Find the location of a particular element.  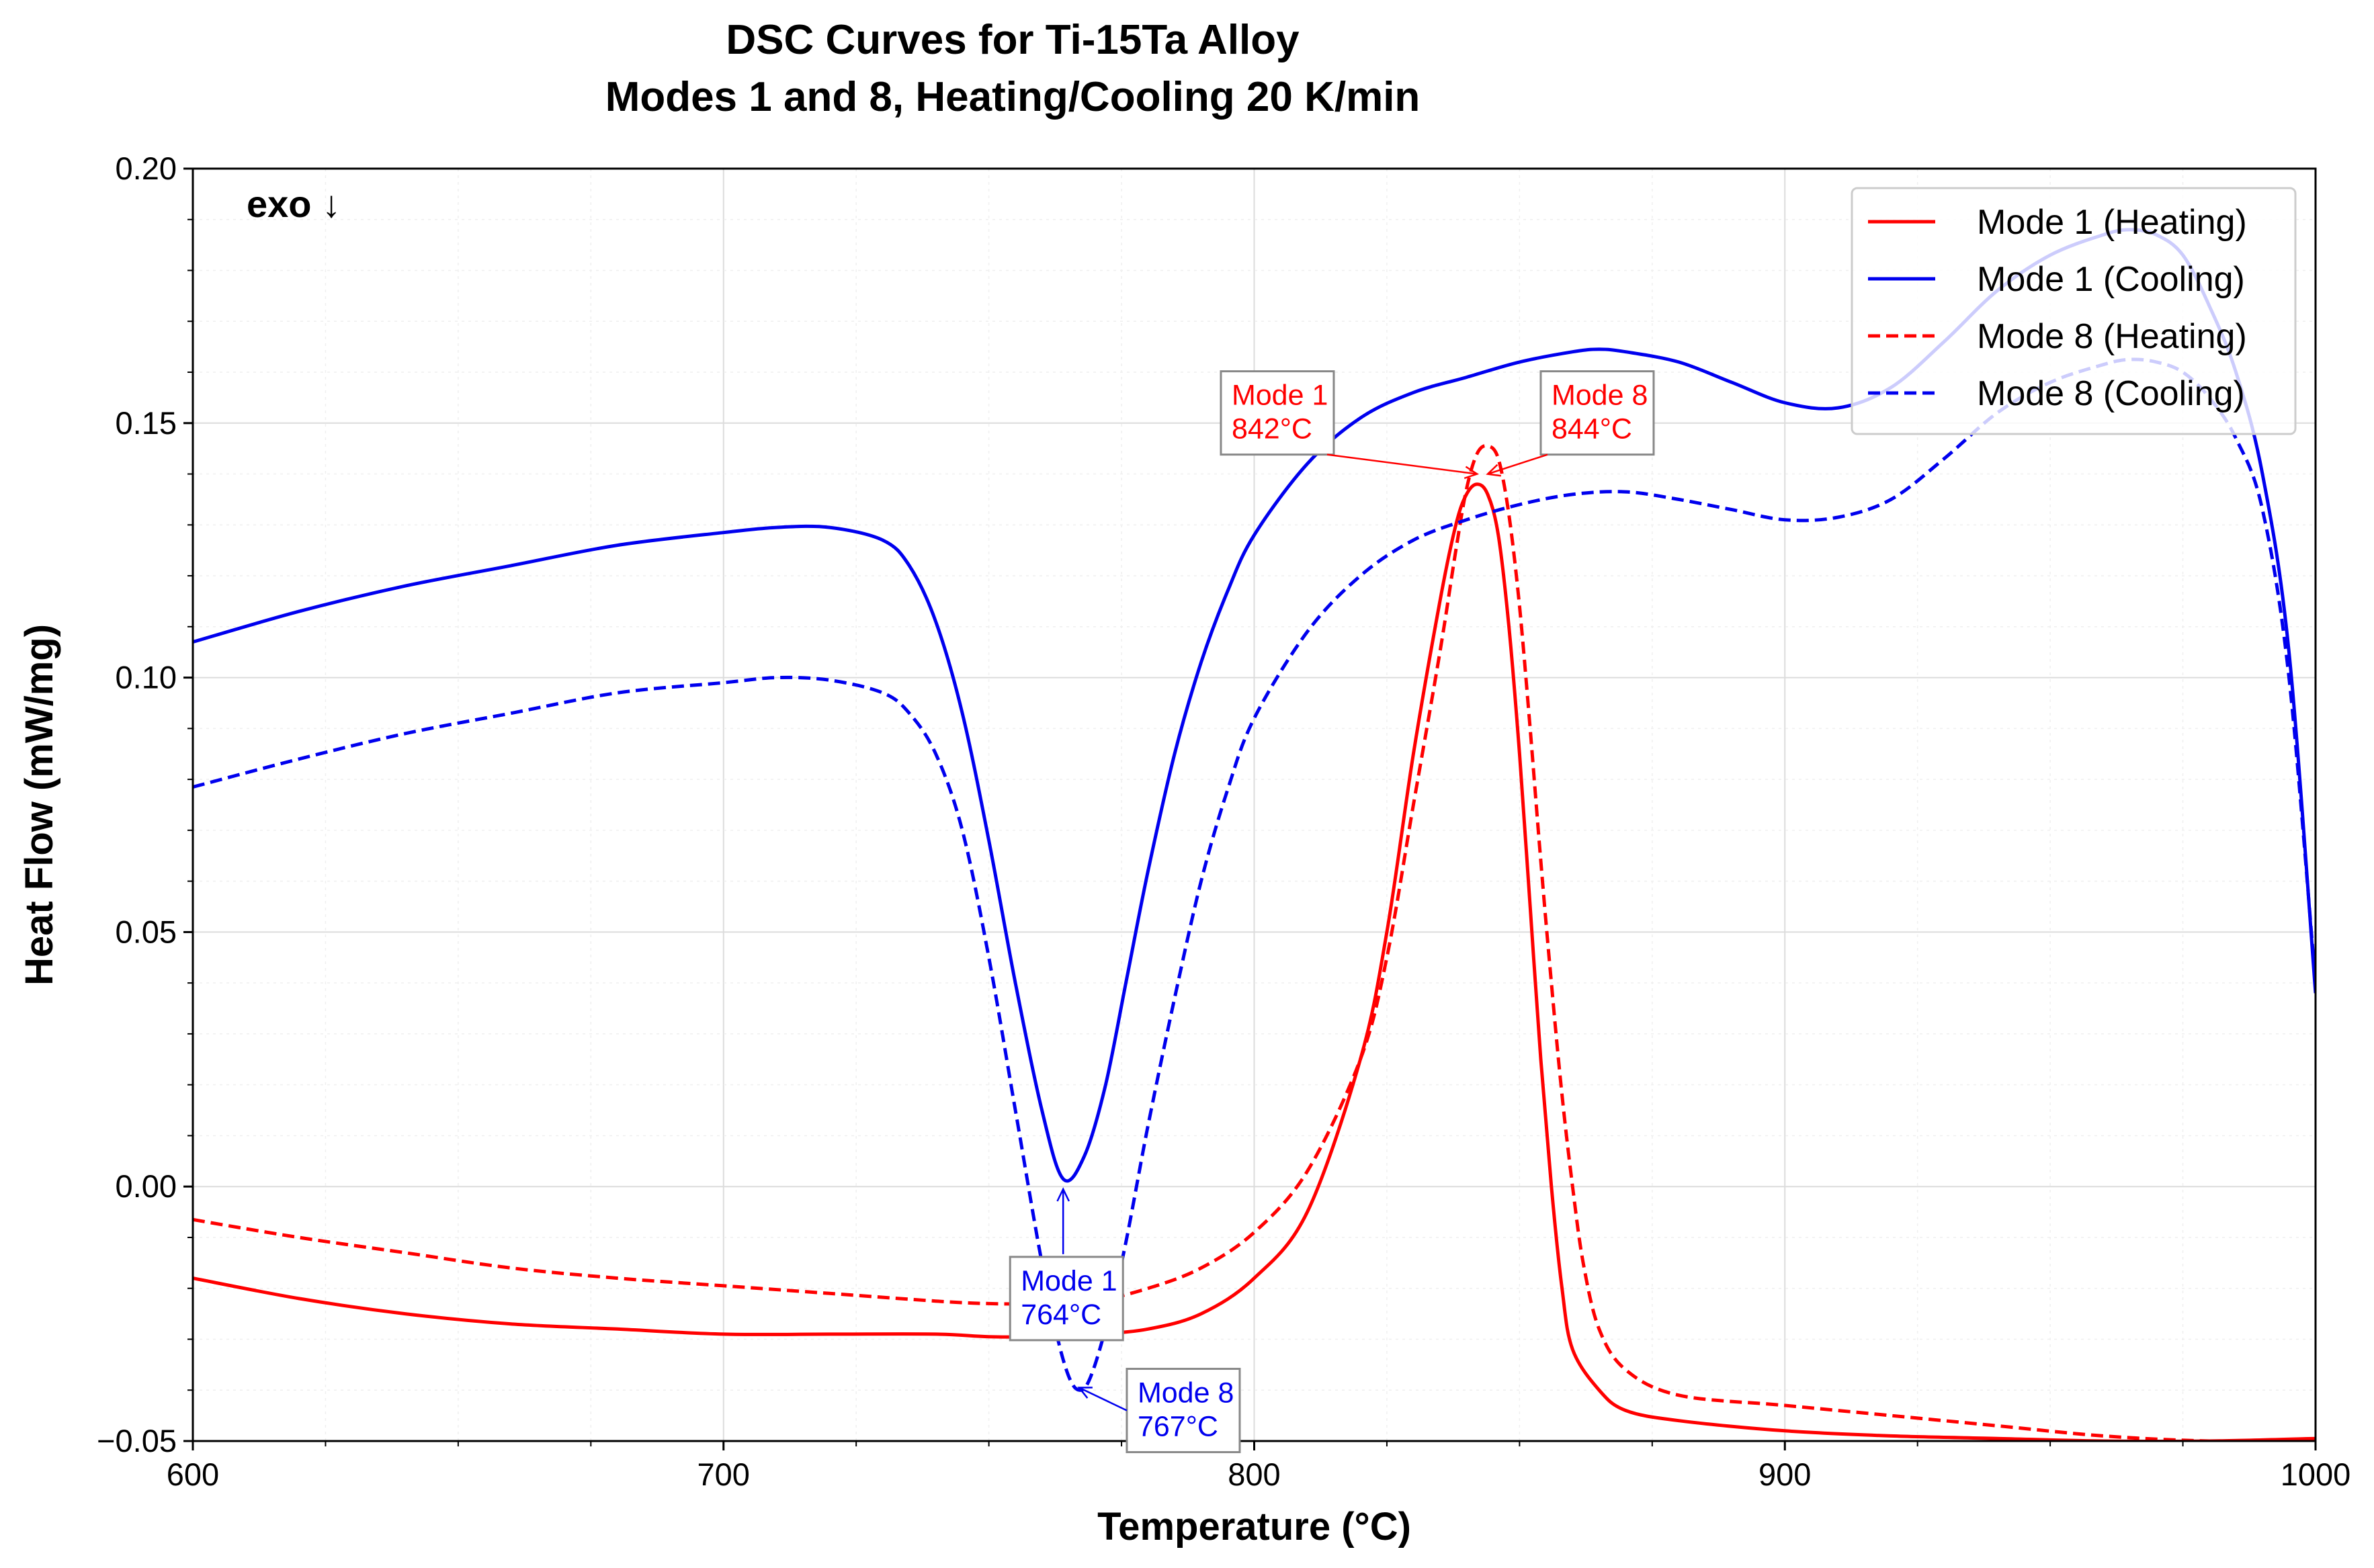

legend-box is located at coordinates (2074, 311).